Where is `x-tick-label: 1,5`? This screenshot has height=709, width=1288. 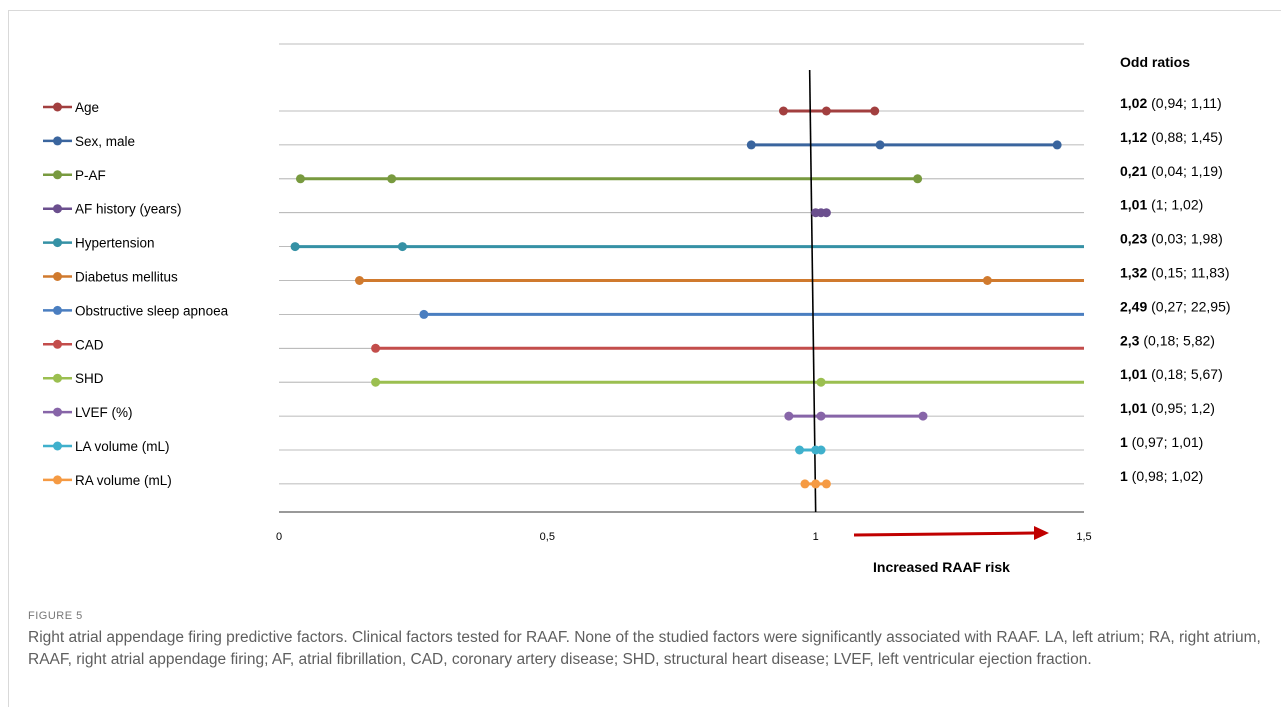 x-tick-label: 1,5 is located at coordinates (1083, 537).